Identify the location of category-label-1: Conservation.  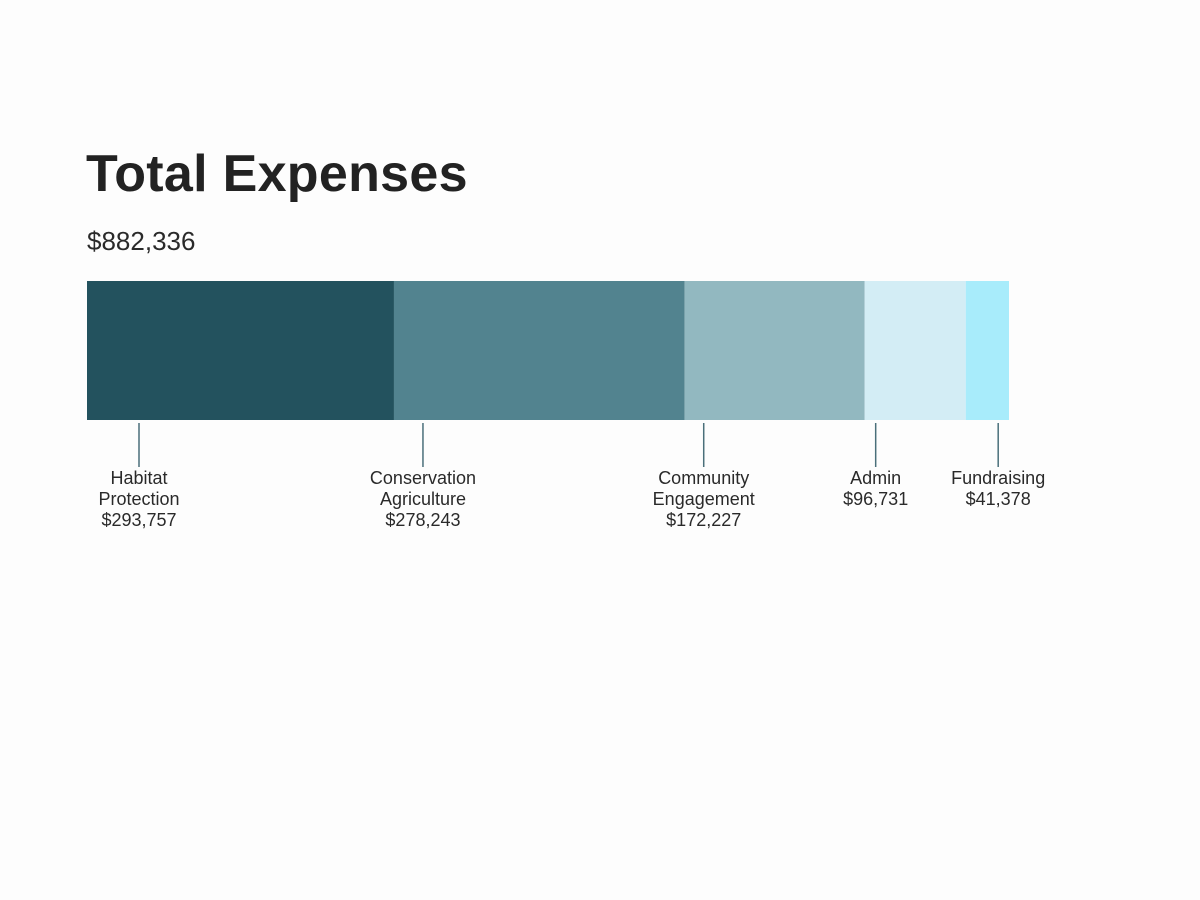
(423, 478).